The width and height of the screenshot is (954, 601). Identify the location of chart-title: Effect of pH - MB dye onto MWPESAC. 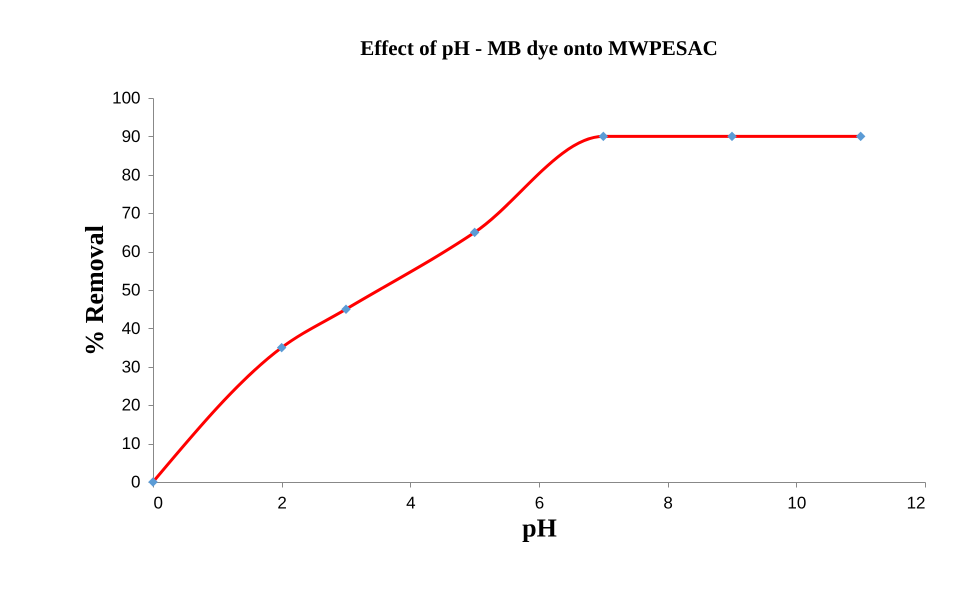
(539, 48).